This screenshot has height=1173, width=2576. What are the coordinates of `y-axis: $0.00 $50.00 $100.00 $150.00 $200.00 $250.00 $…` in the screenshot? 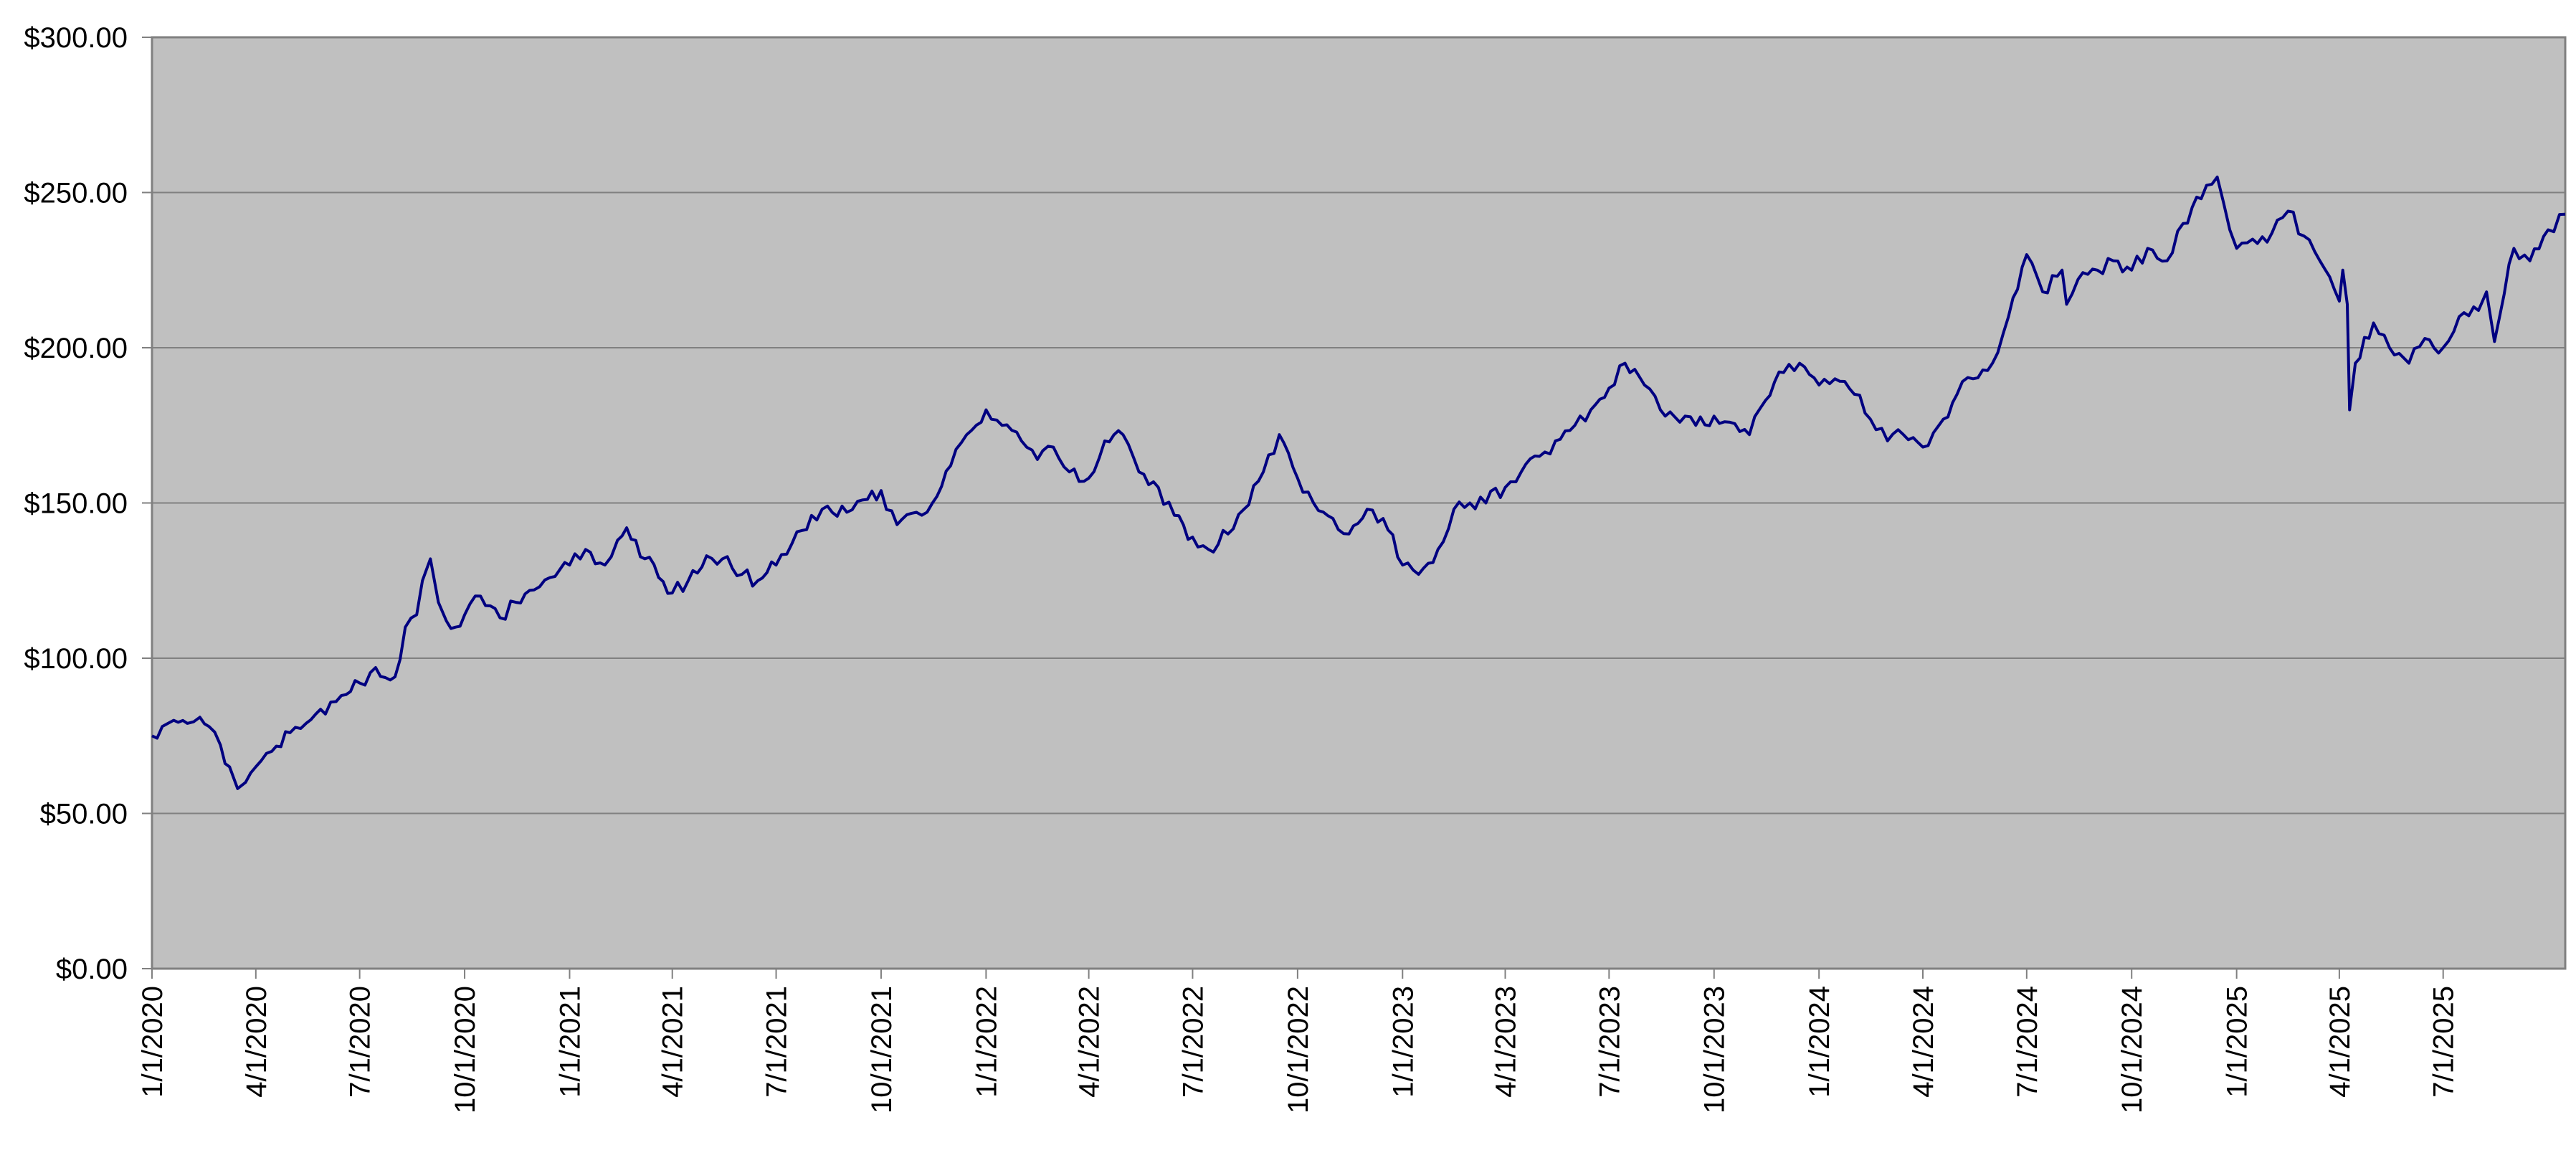 It's located at (88, 503).